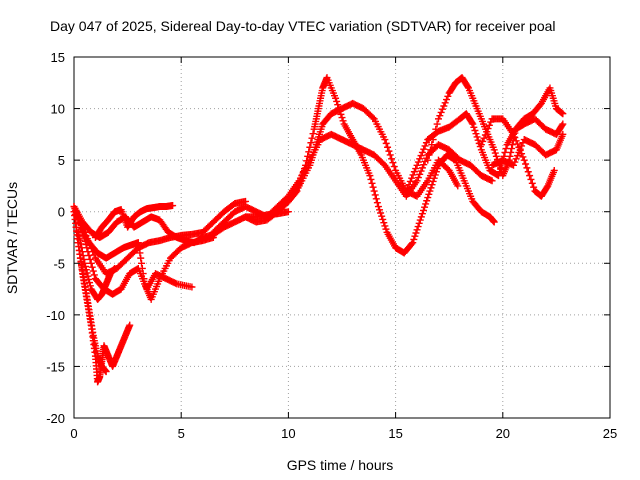 This screenshot has width=640, height=480. I want to click on y-tick-label: 10, so click(58, 109).